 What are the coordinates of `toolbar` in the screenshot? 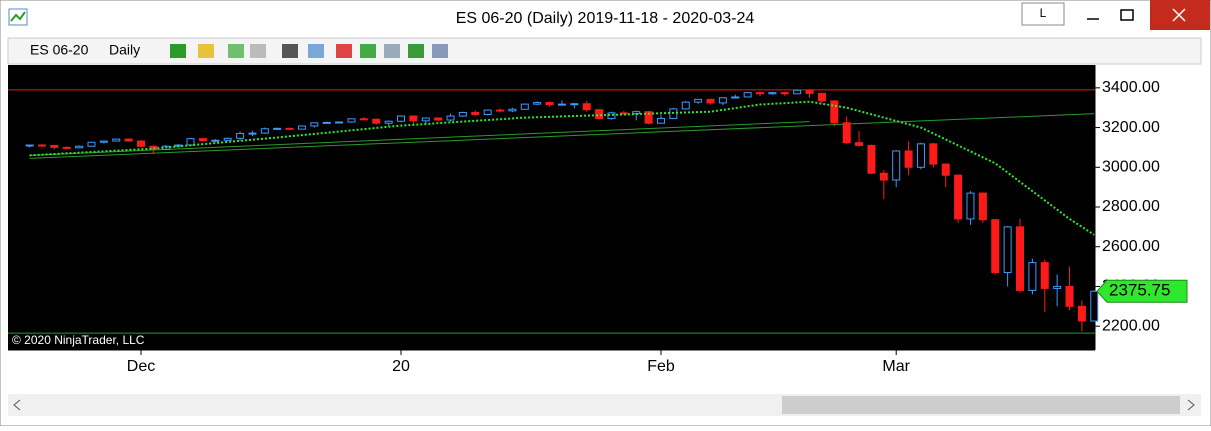 It's located at (604, 51).